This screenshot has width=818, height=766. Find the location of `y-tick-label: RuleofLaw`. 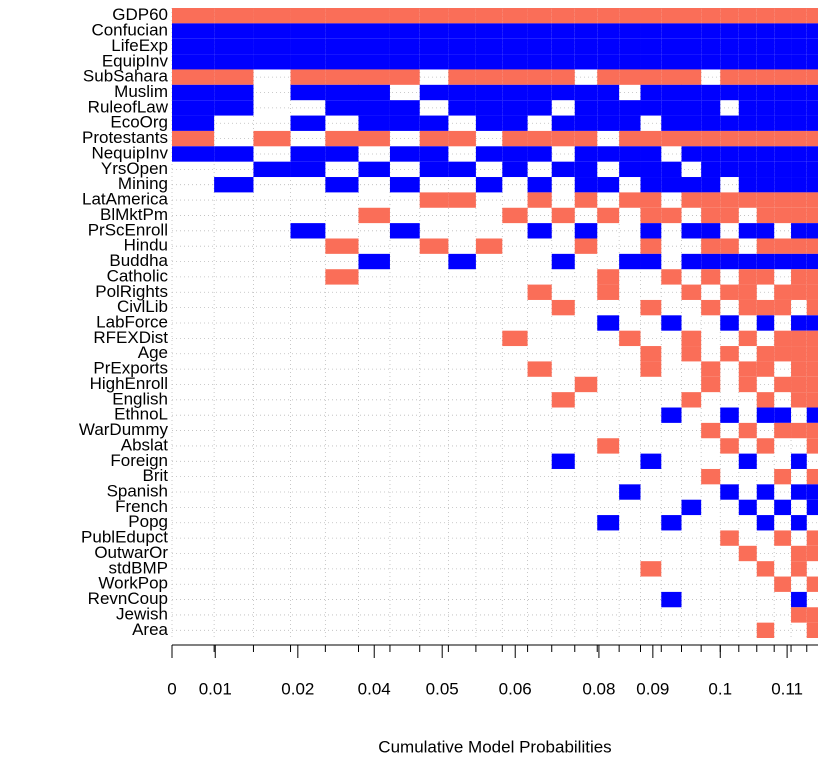

y-tick-label: RuleofLaw is located at coordinates (128, 106).